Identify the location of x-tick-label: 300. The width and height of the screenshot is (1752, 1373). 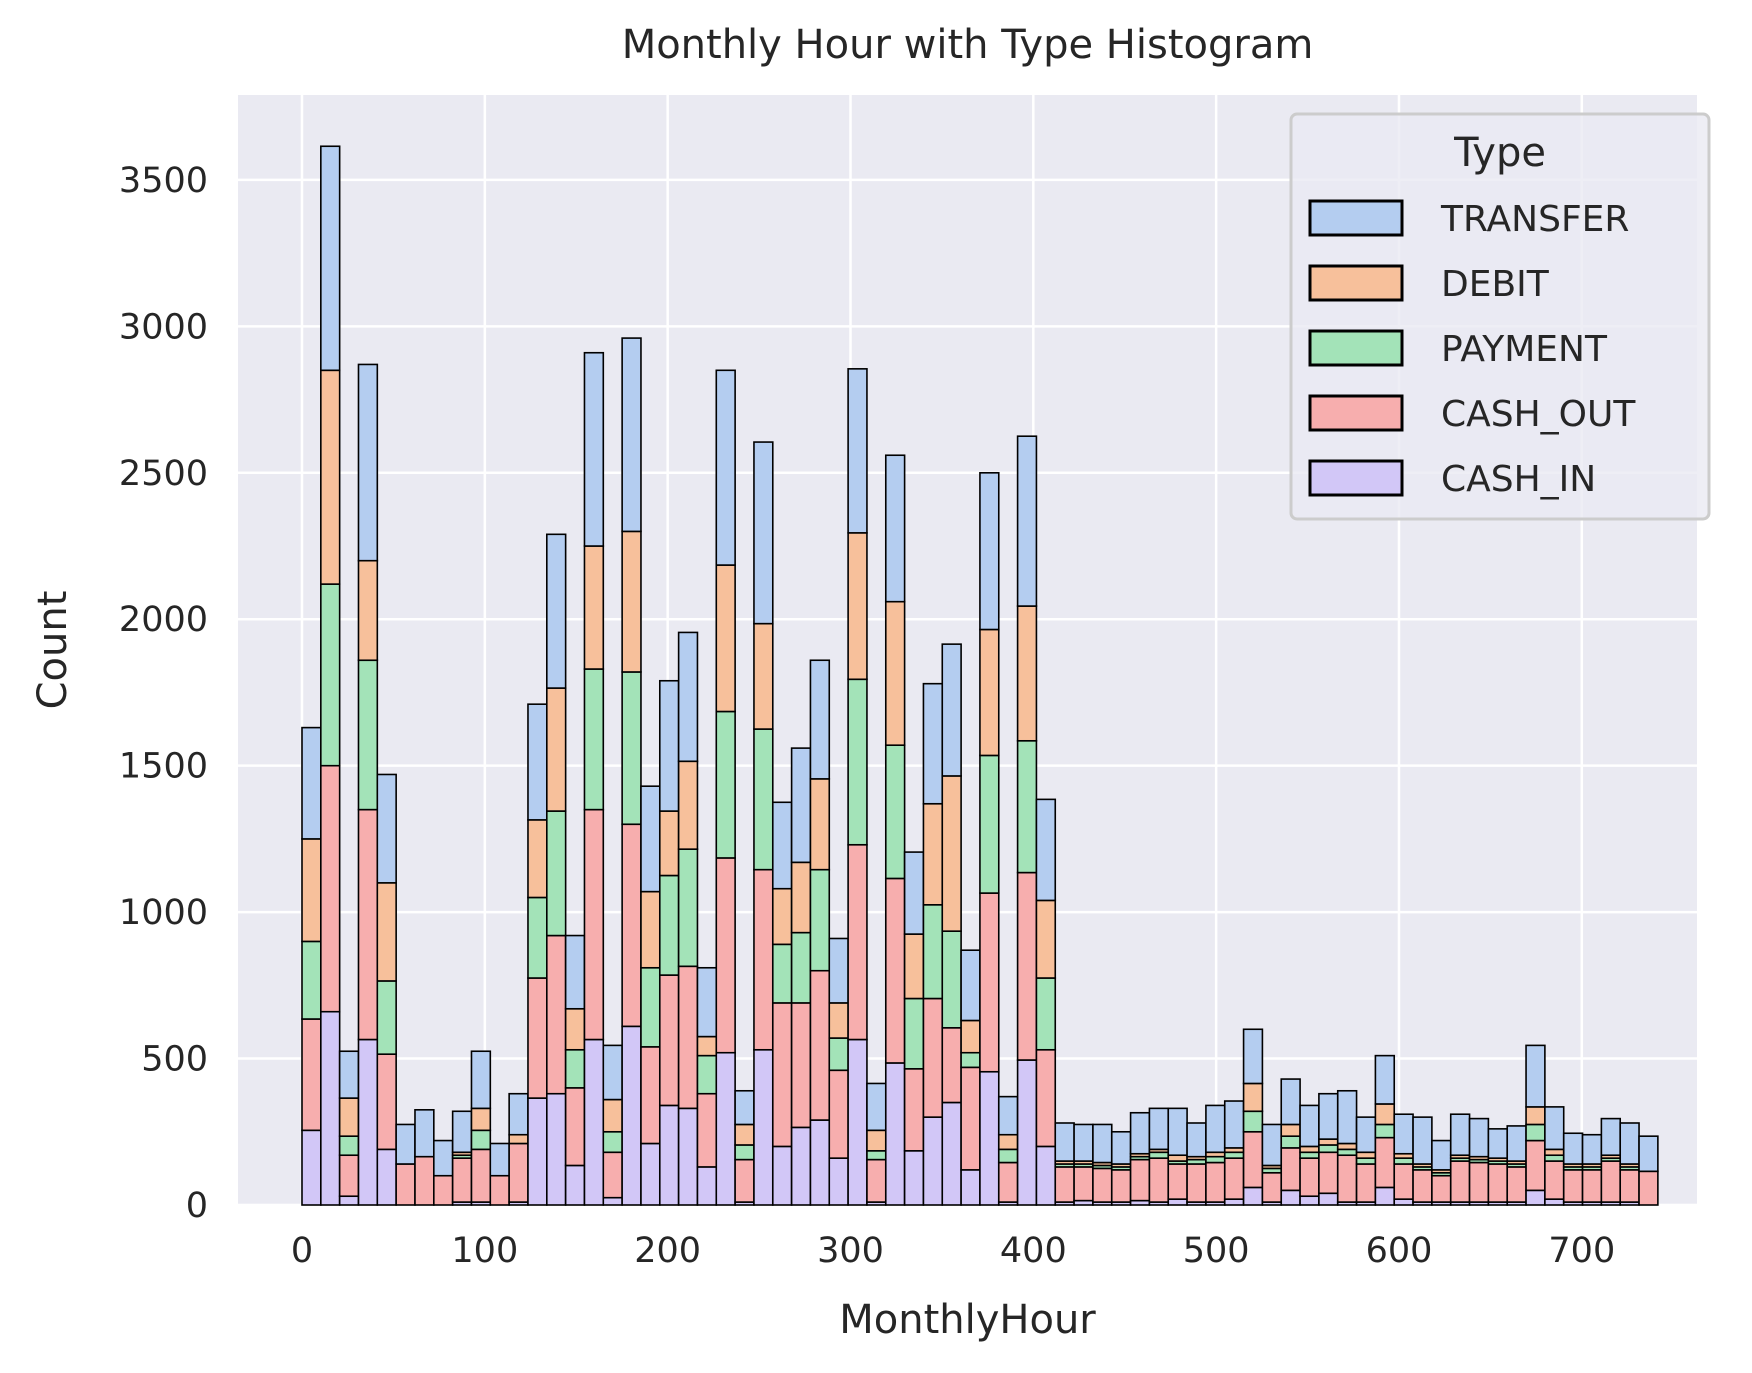
(850, 1251).